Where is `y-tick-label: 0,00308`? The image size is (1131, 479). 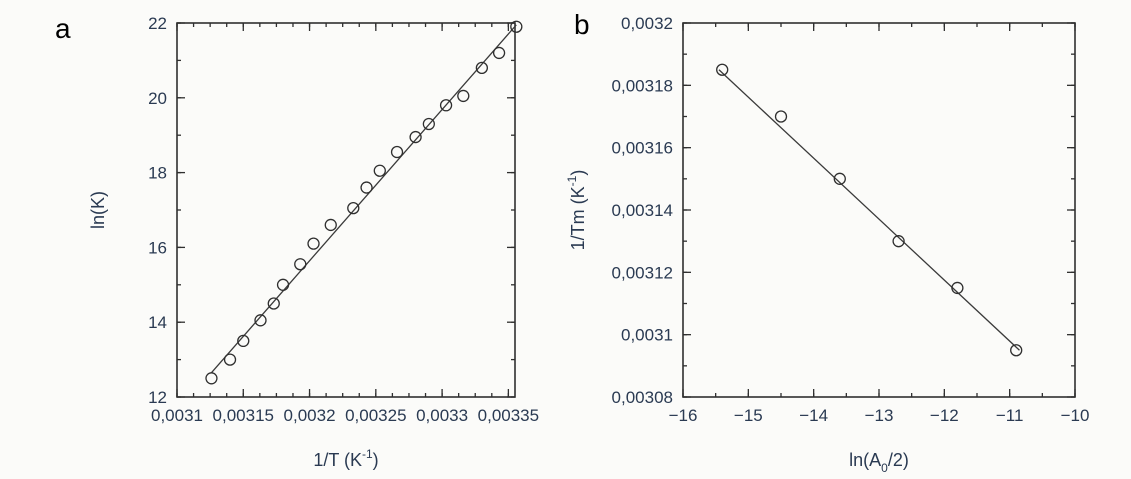 y-tick-label: 0,00308 is located at coordinates (642, 397).